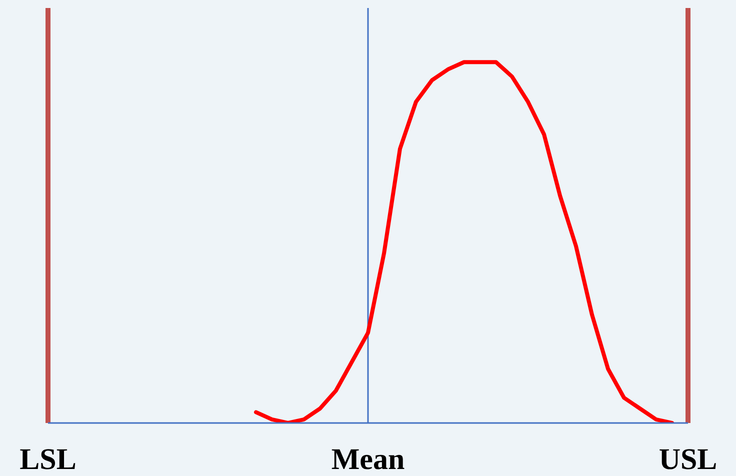  I want to click on x-tick-label: Mean, so click(368, 459).